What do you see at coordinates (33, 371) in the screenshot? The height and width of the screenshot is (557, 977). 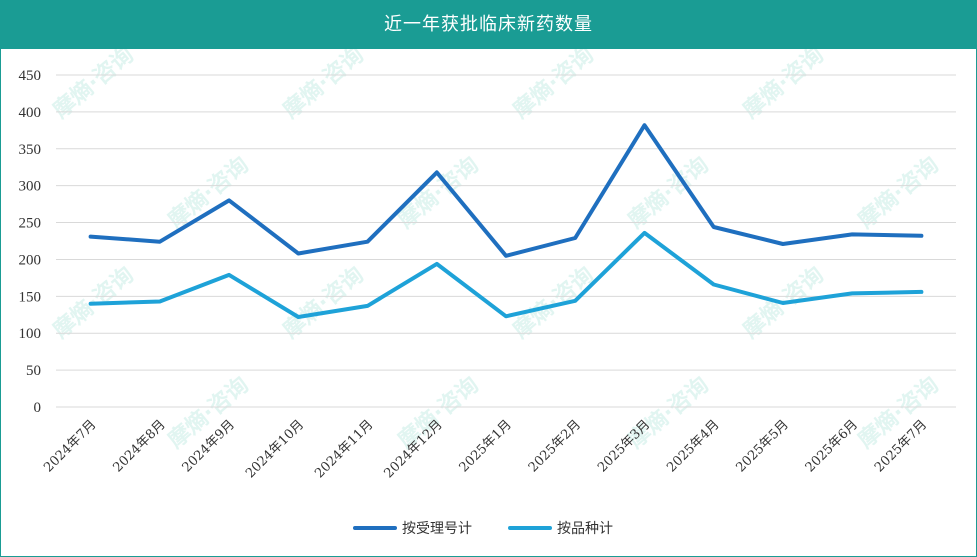 I see `y-tick-label: 50` at bounding box center [33, 371].